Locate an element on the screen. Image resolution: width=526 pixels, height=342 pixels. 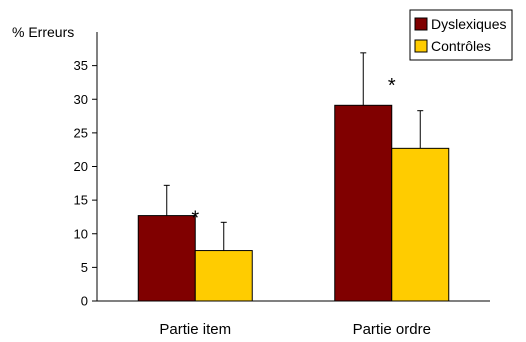
y-axis-label: % Erreurs is located at coordinates (43, 32).